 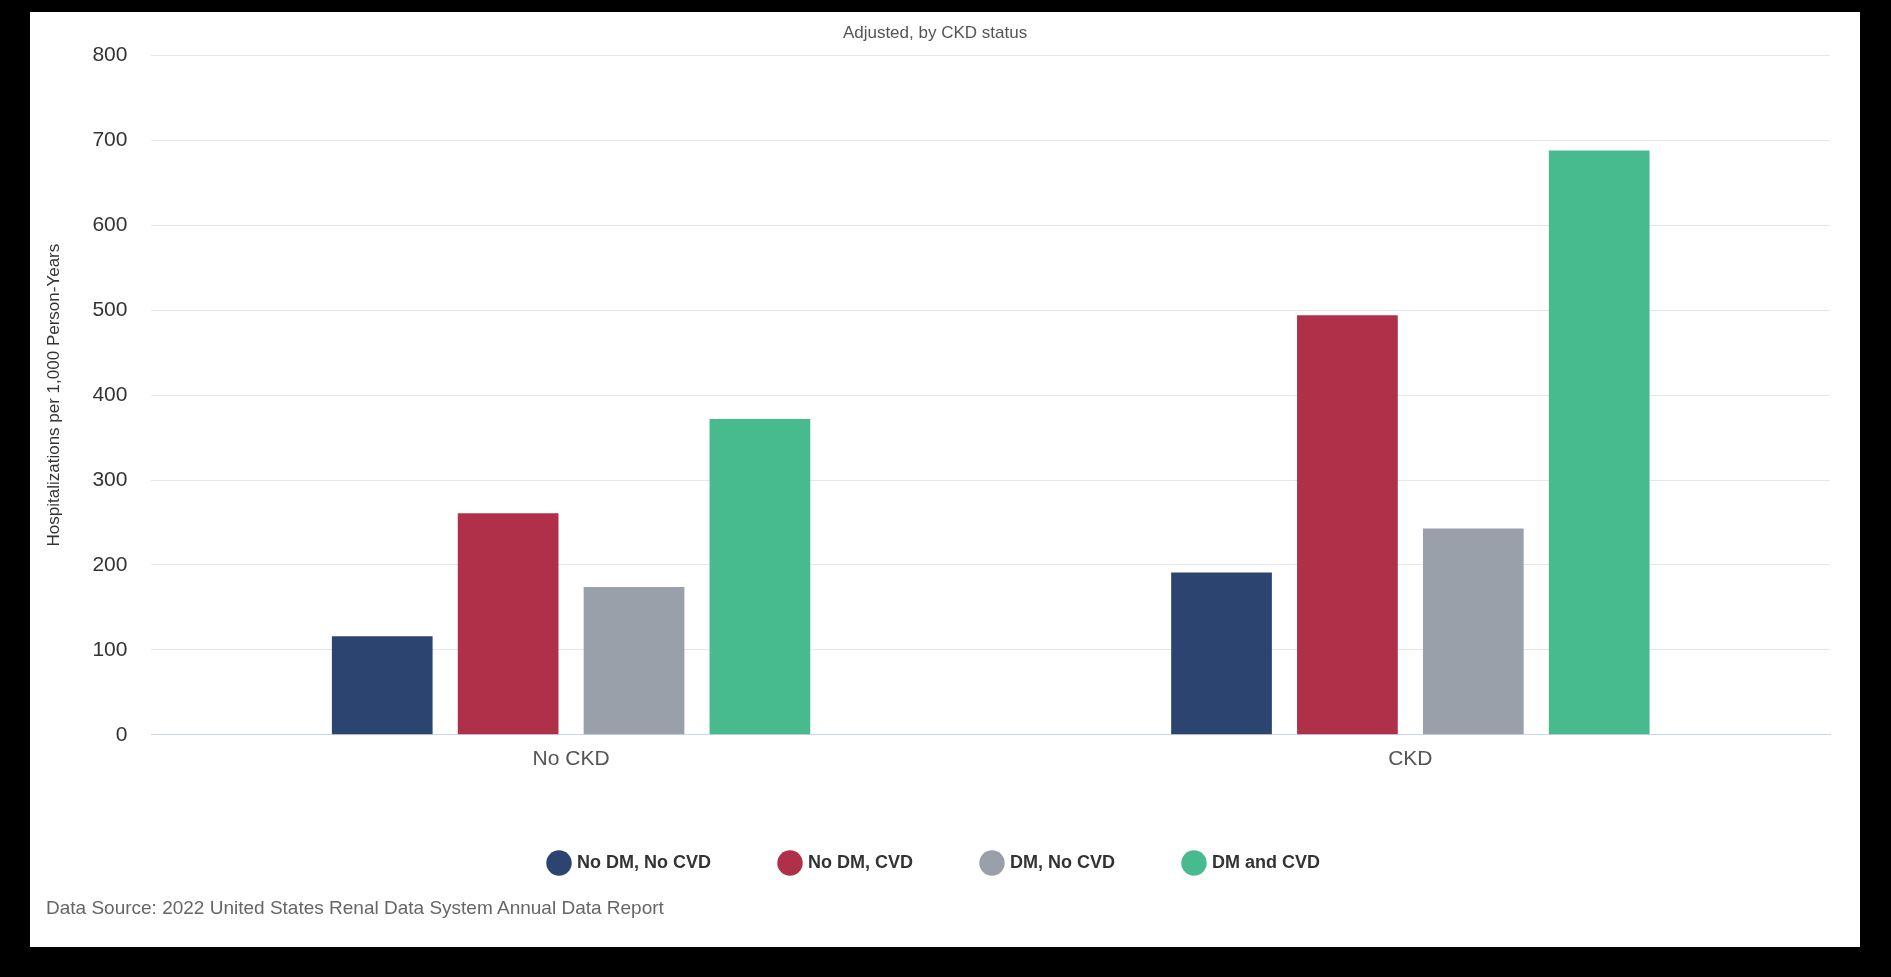 I want to click on y-tick-label: 100, so click(x=110, y=648).